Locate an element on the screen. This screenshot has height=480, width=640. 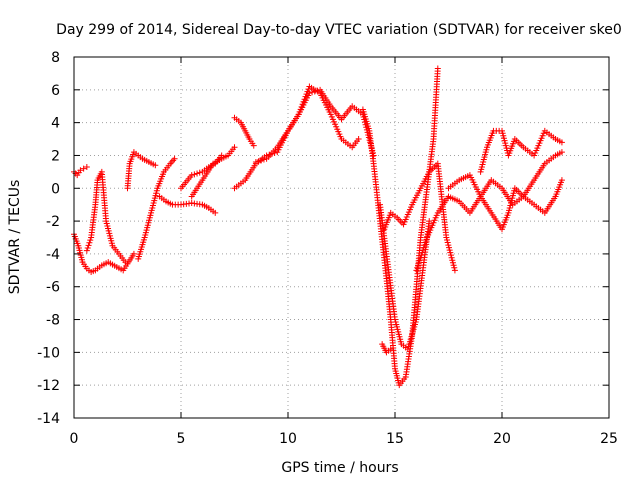
y-tick-label: -10 is located at coordinates (48, 353).